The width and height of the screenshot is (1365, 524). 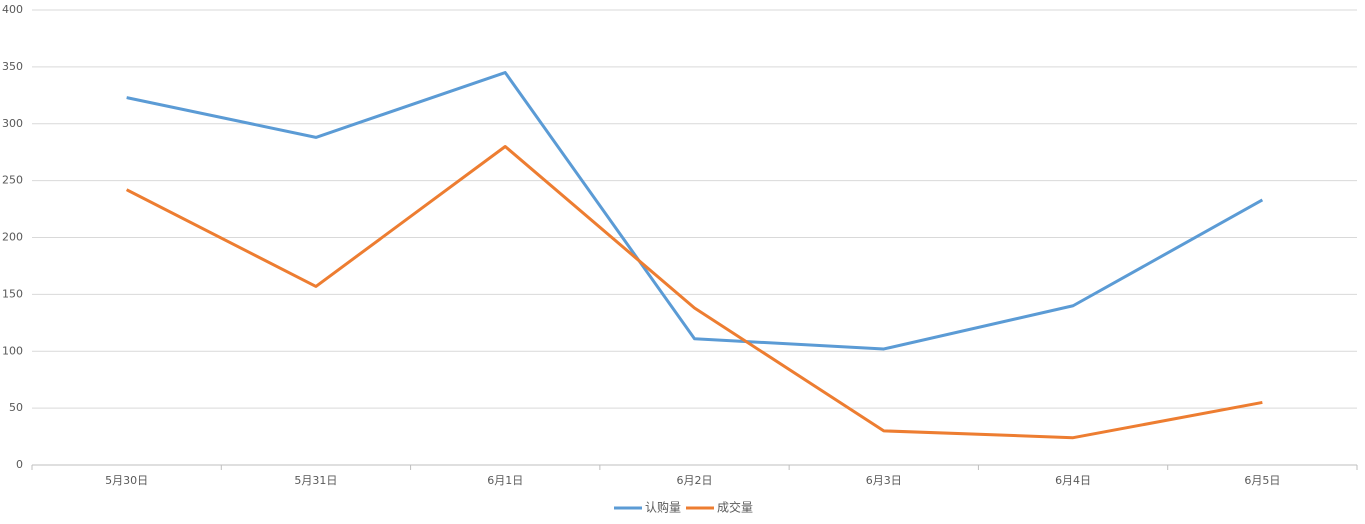 I want to click on y-tick-label: 400, so click(x=12, y=9).